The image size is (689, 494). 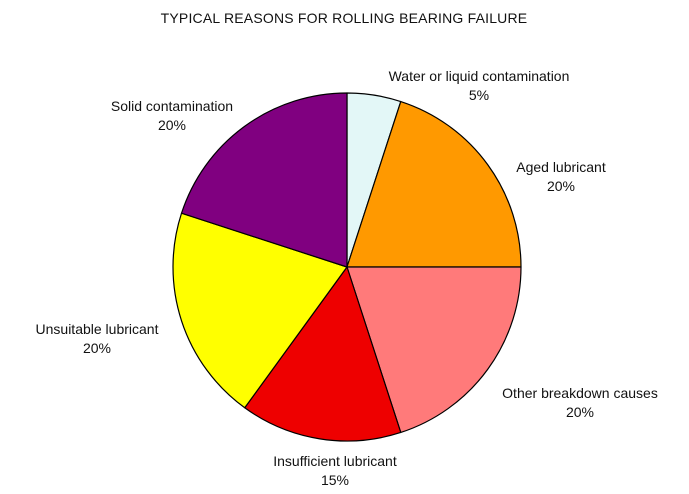 I want to click on pie-slice-solid-contamination, so click(x=264, y=180).